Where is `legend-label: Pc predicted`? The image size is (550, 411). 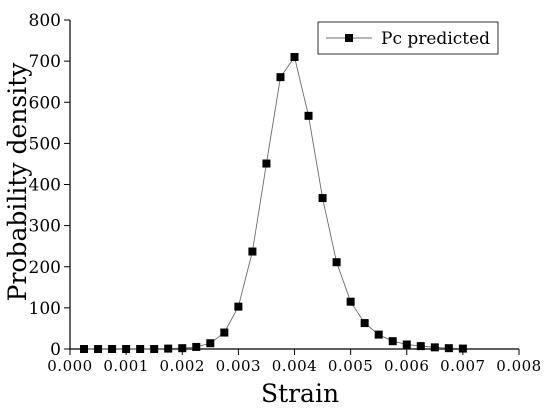 legend-label: Pc predicted is located at coordinates (435, 39).